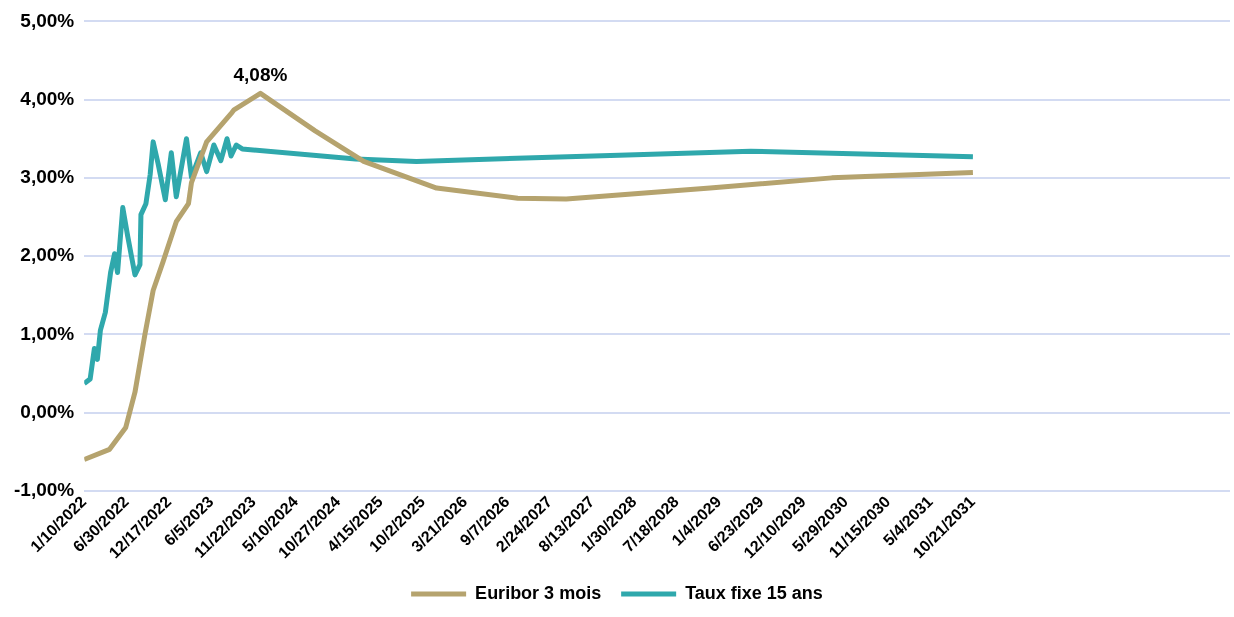 The height and width of the screenshot is (617, 1234). What do you see at coordinates (47, 177) in the screenshot?
I see `y-tick-label: 3,00%` at bounding box center [47, 177].